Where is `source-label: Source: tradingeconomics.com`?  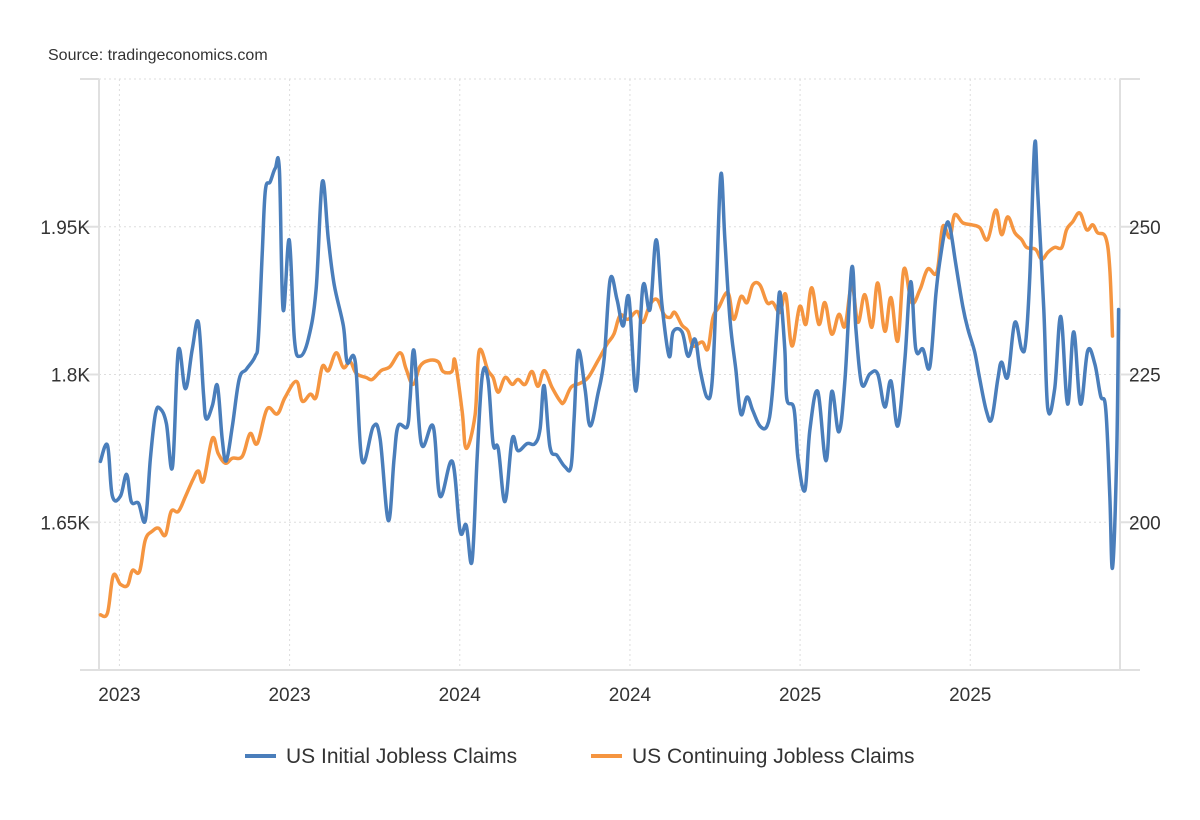 source-label: Source: tradingeconomics.com is located at coordinates (158, 55).